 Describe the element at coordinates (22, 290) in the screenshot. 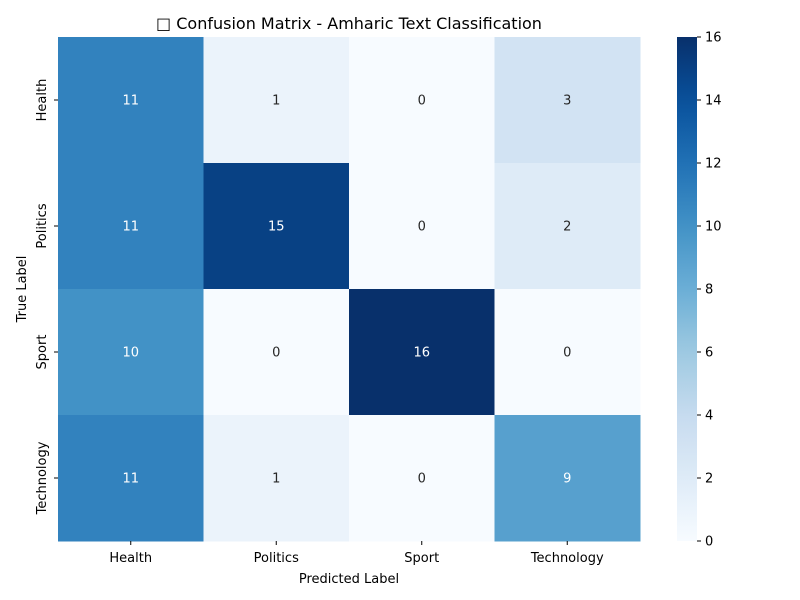

I see `y-axis-label: True Label` at that location.